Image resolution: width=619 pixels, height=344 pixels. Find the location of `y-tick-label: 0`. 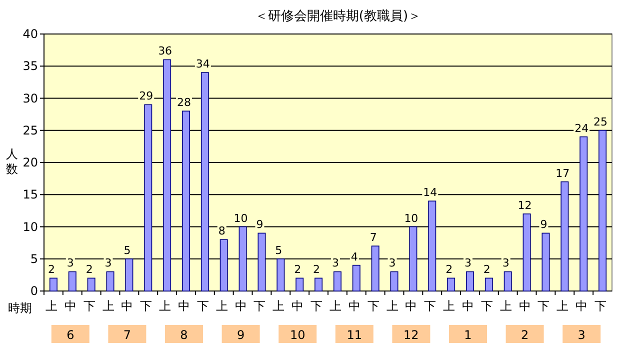

y-tick-label: 0 is located at coordinates (34, 291).